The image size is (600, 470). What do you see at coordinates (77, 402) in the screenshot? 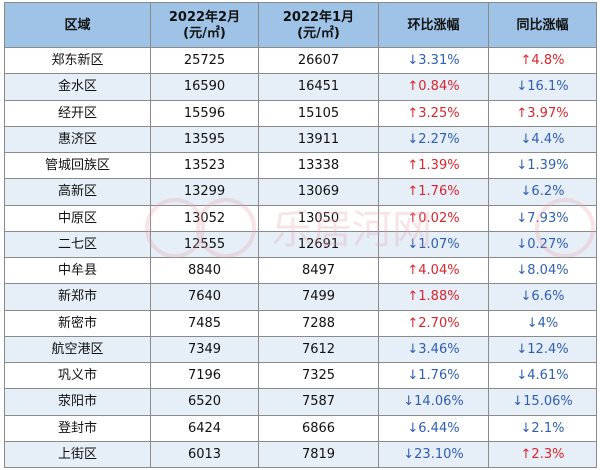
I see `region-cell: 荥阳市` at bounding box center [77, 402].